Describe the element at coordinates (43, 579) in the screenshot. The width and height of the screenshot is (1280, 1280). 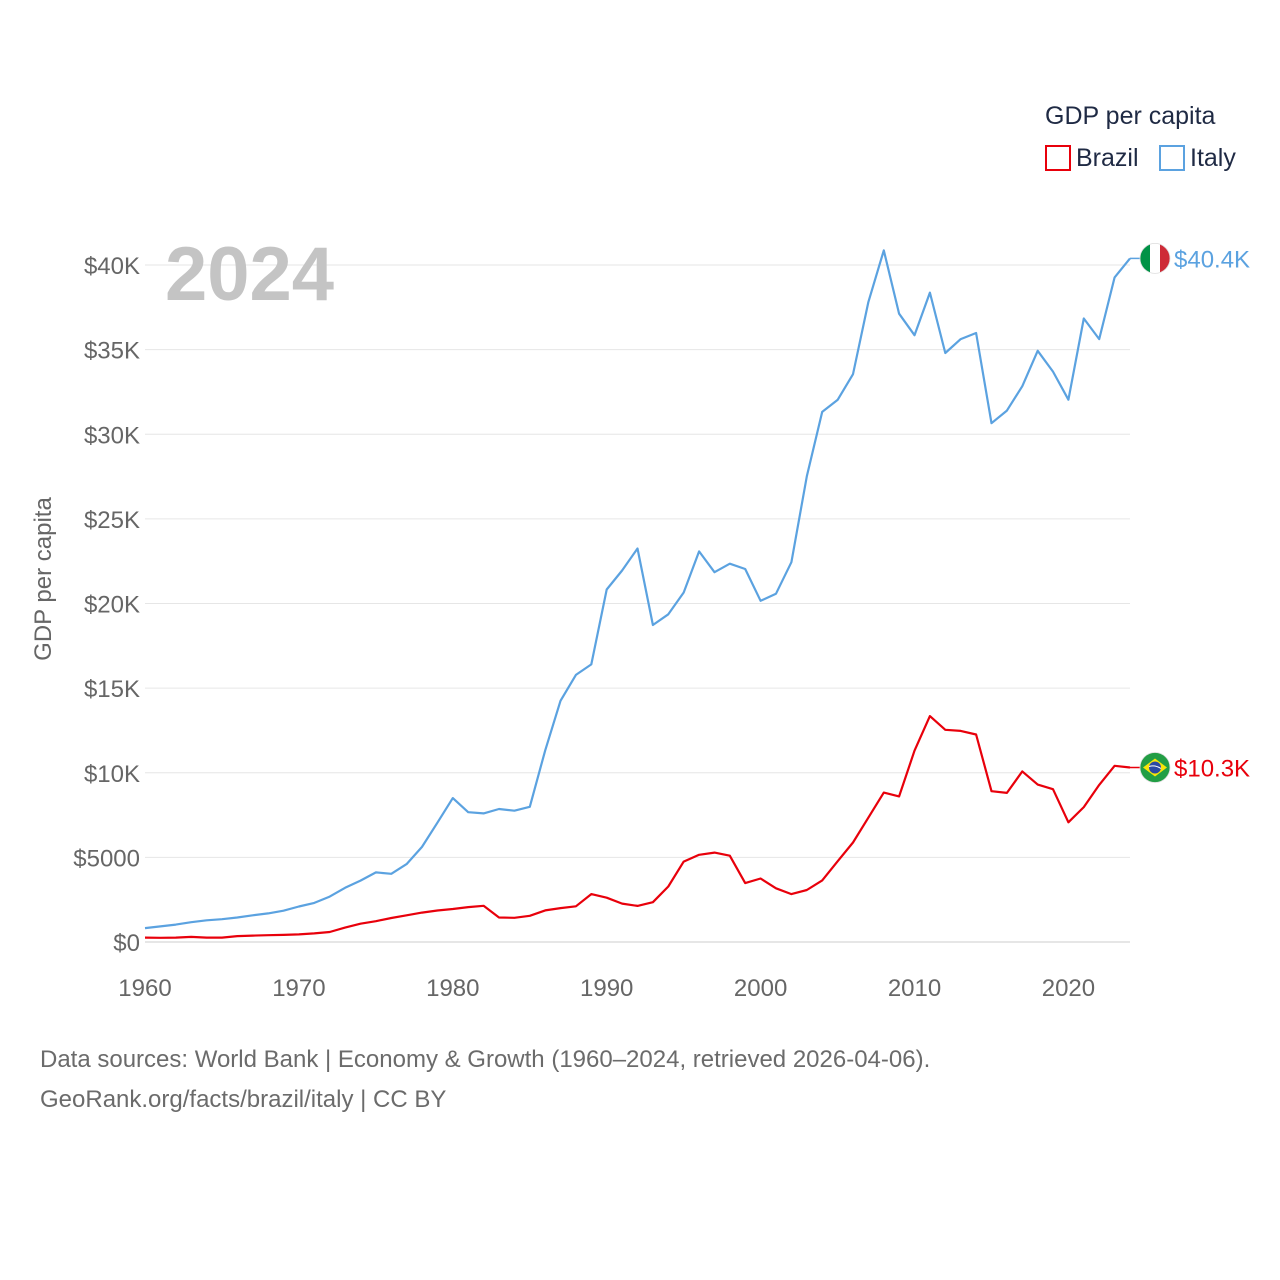
I see `y-axis-label: GDP per capita` at that location.